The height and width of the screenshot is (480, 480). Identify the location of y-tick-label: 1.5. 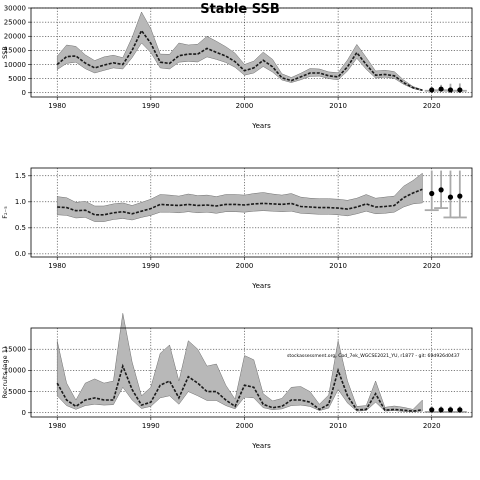
(20, 176).